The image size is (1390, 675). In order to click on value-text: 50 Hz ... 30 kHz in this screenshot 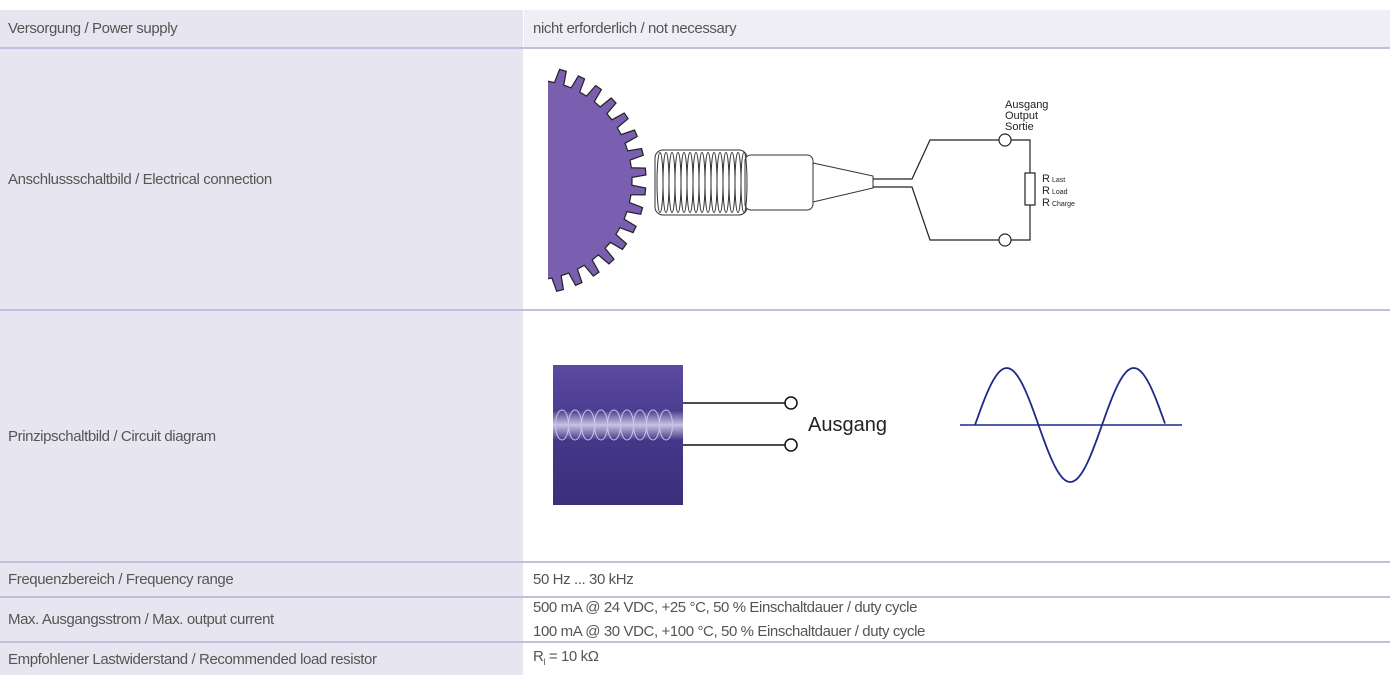, I will do `click(583, 579)`.